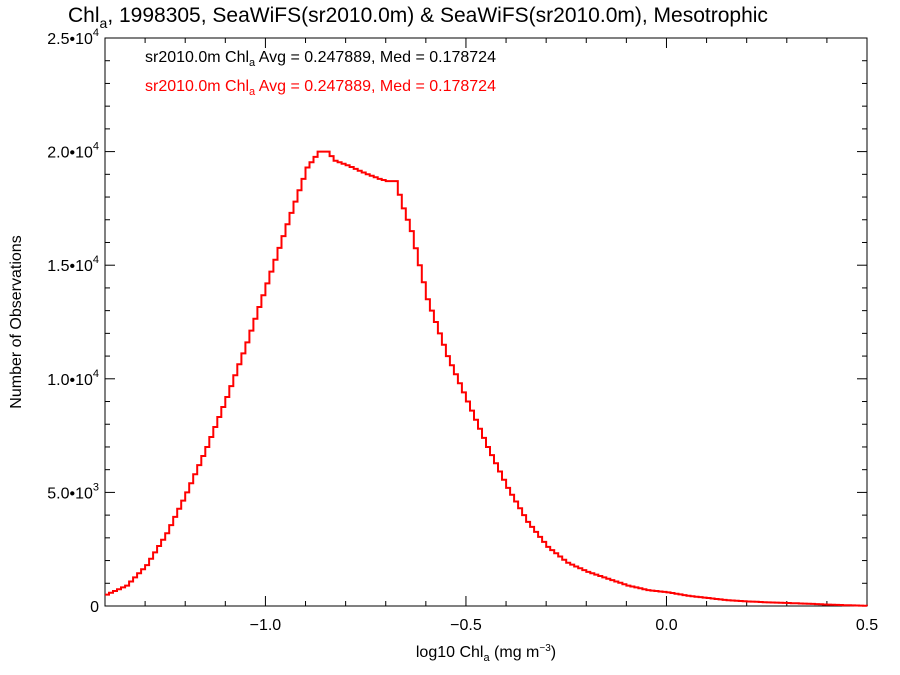 This screenshot has width=900, height=675. What do you see at coordinates (104, 23) in the screenshot?
I see `chart-title-subscript: a` at bounding box center [104, 23].